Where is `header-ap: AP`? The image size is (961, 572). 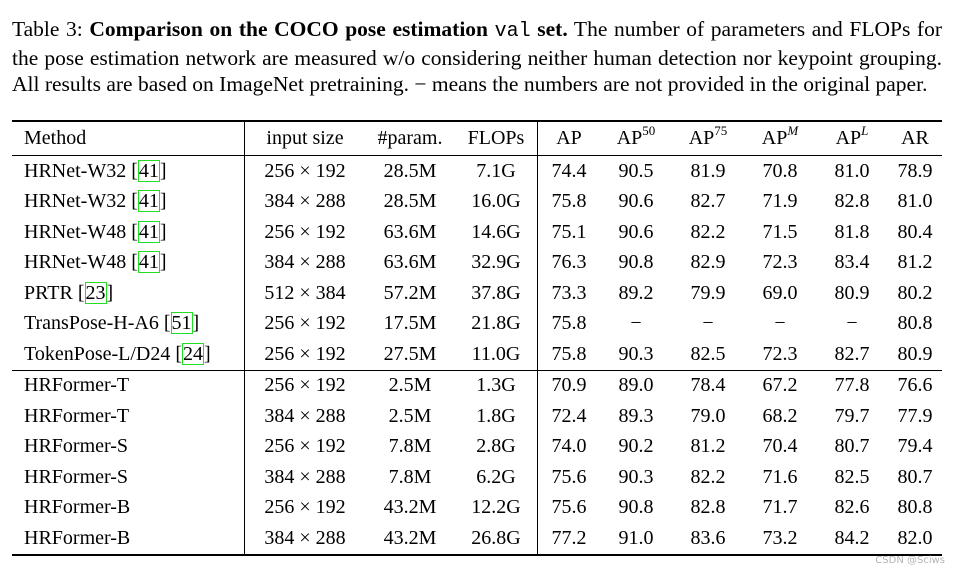
header-ap: AP is located at coordinates (568, 138).